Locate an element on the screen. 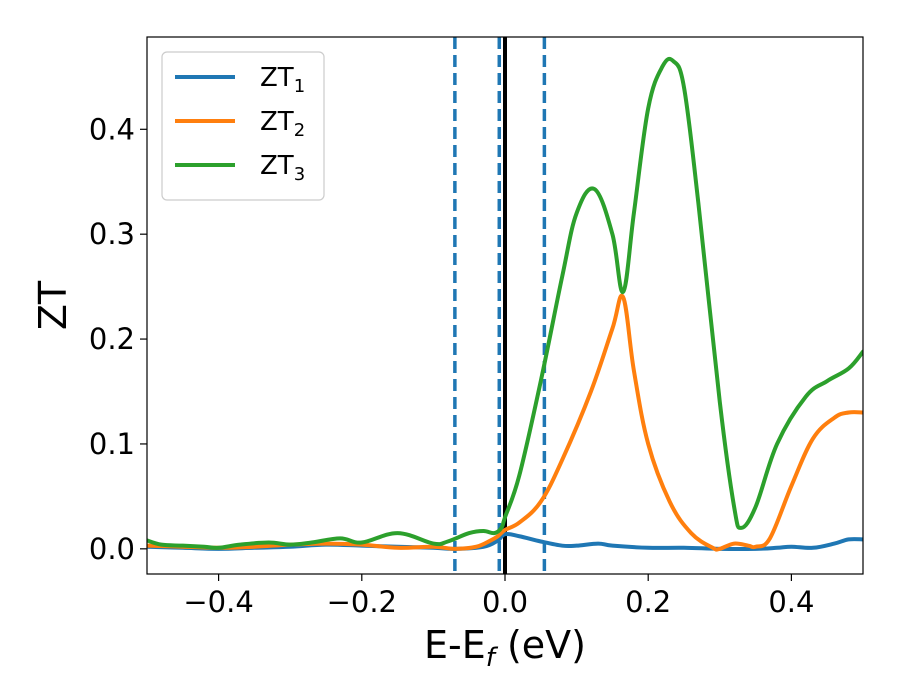 This screenshot has height=700, width=900. x-axis-ticks: −0.4 −0.2 0.0 0.2 0.4 is located at coordinates (498, 596).